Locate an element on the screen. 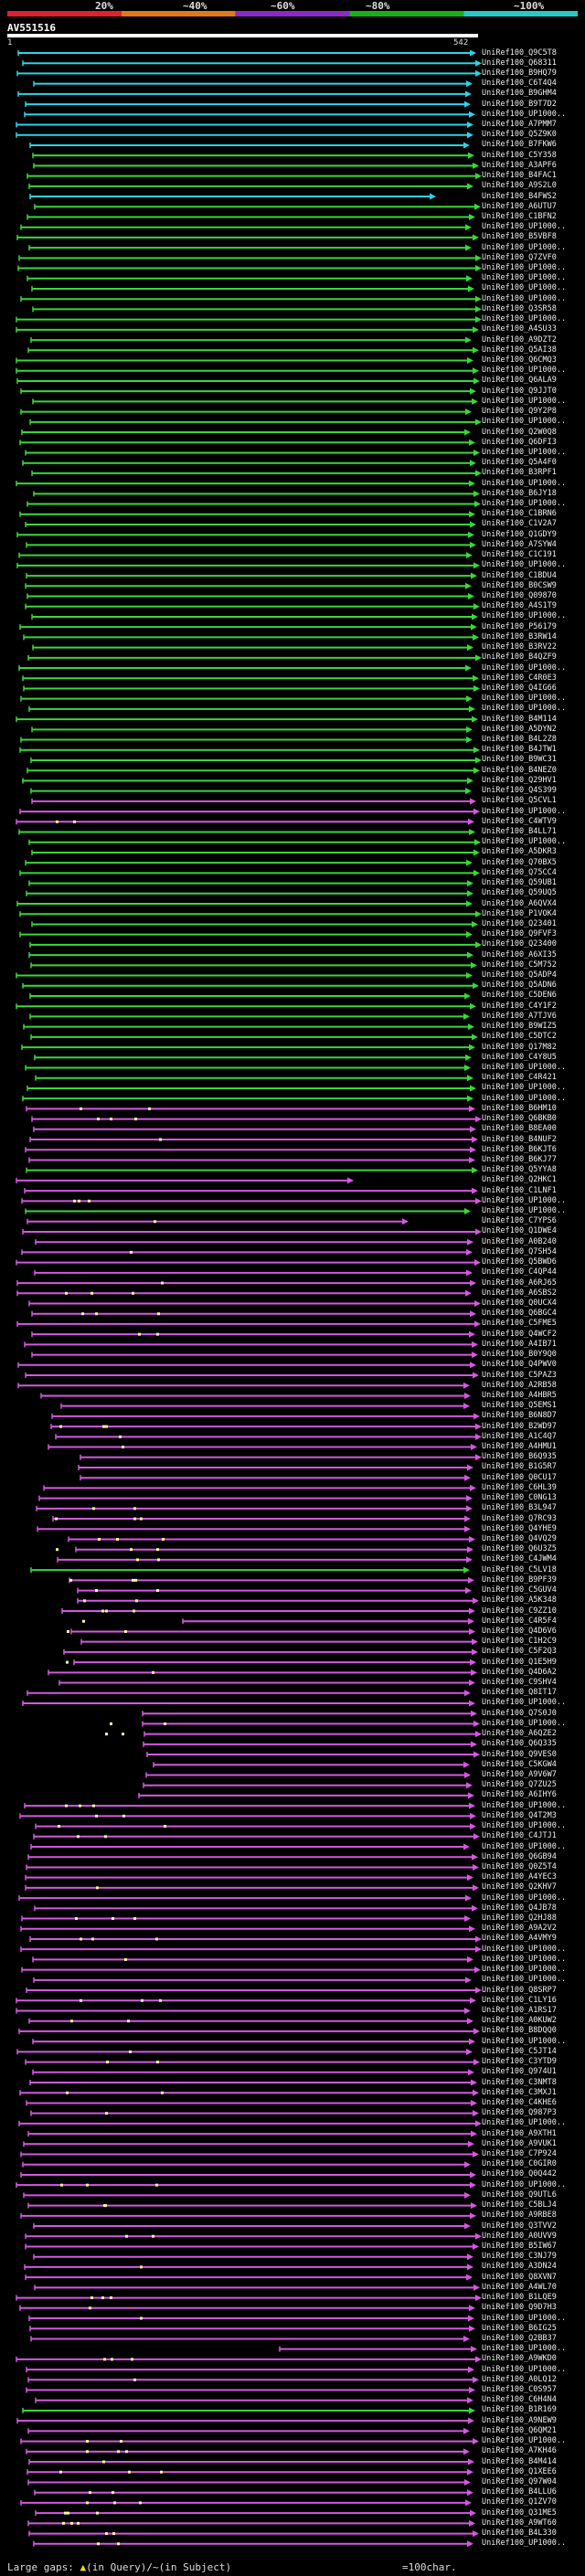 This screenshot has height=2576, width=585. hit-label: UniRef100_B4M114 is located at coordinates (519, 719).